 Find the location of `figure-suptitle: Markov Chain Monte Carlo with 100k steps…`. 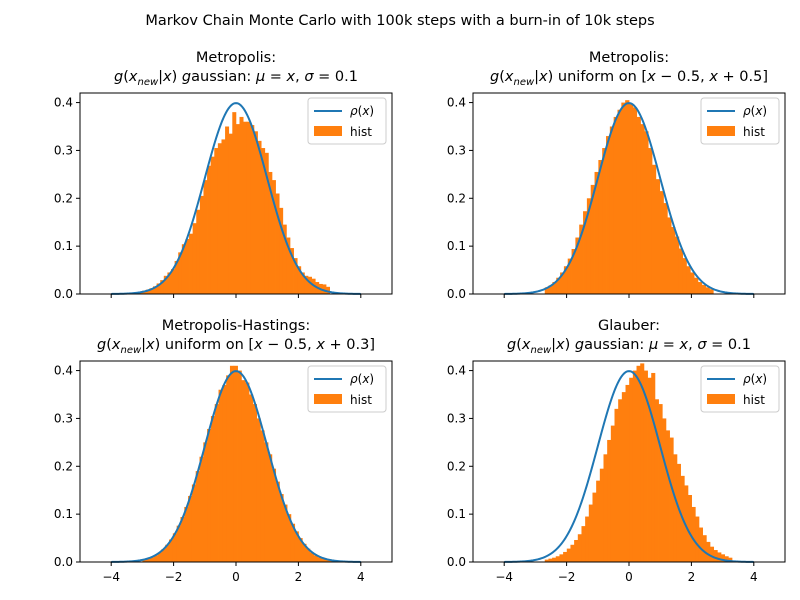

figure-suptitle: Markov Chain Monte Carlo with 100k steps… is located at coordinates (399, 21).